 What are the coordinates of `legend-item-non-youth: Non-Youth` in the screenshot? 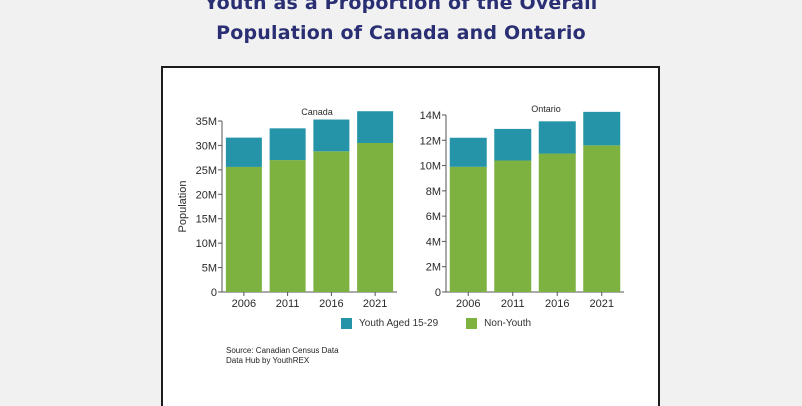 It's located at (499, 323).